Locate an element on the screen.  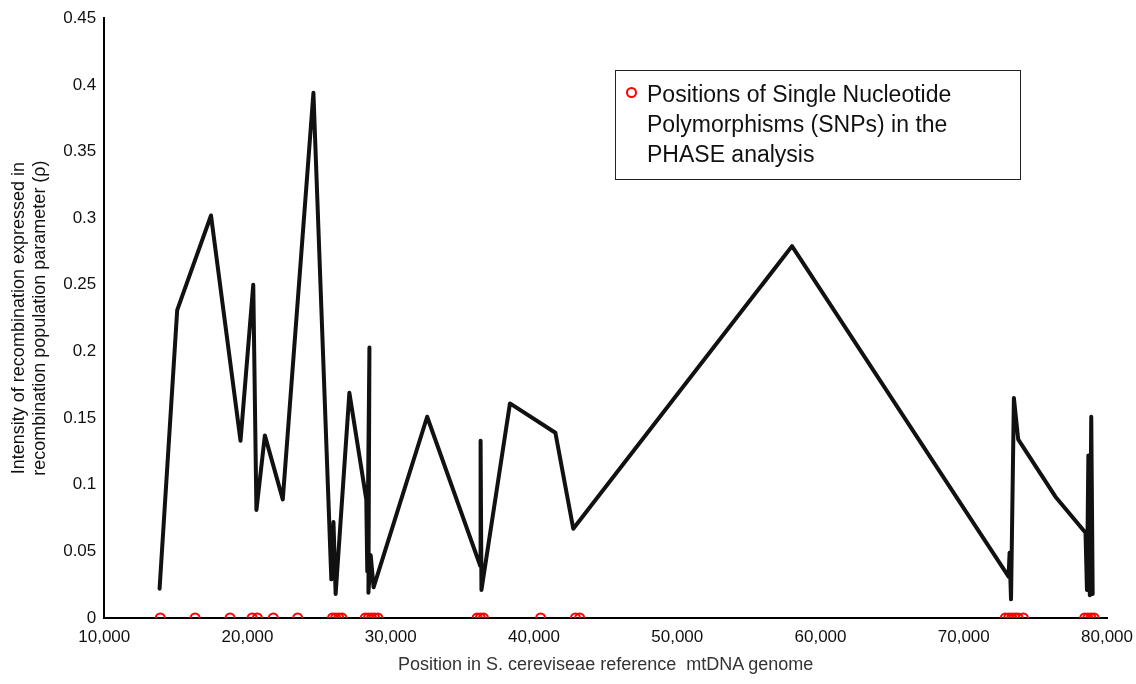
x-tick-label: 10,000 is located at coordinates (104, 636).